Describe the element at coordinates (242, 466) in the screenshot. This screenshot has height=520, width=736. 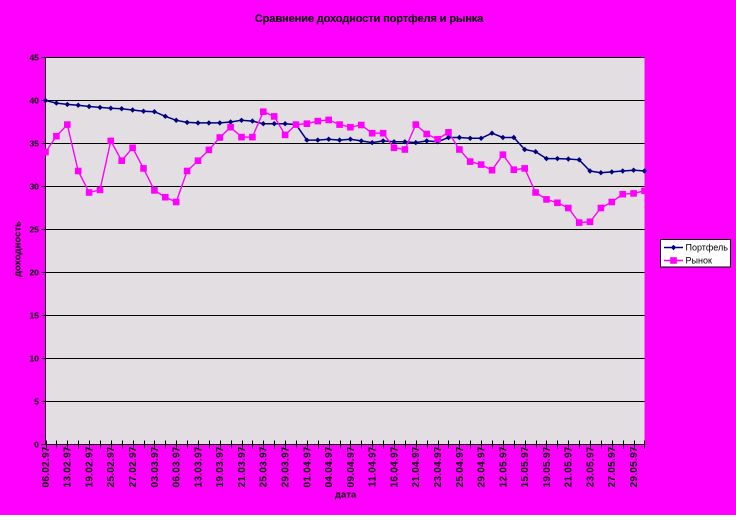
I see `svg-text: 21.03.97` at that location.